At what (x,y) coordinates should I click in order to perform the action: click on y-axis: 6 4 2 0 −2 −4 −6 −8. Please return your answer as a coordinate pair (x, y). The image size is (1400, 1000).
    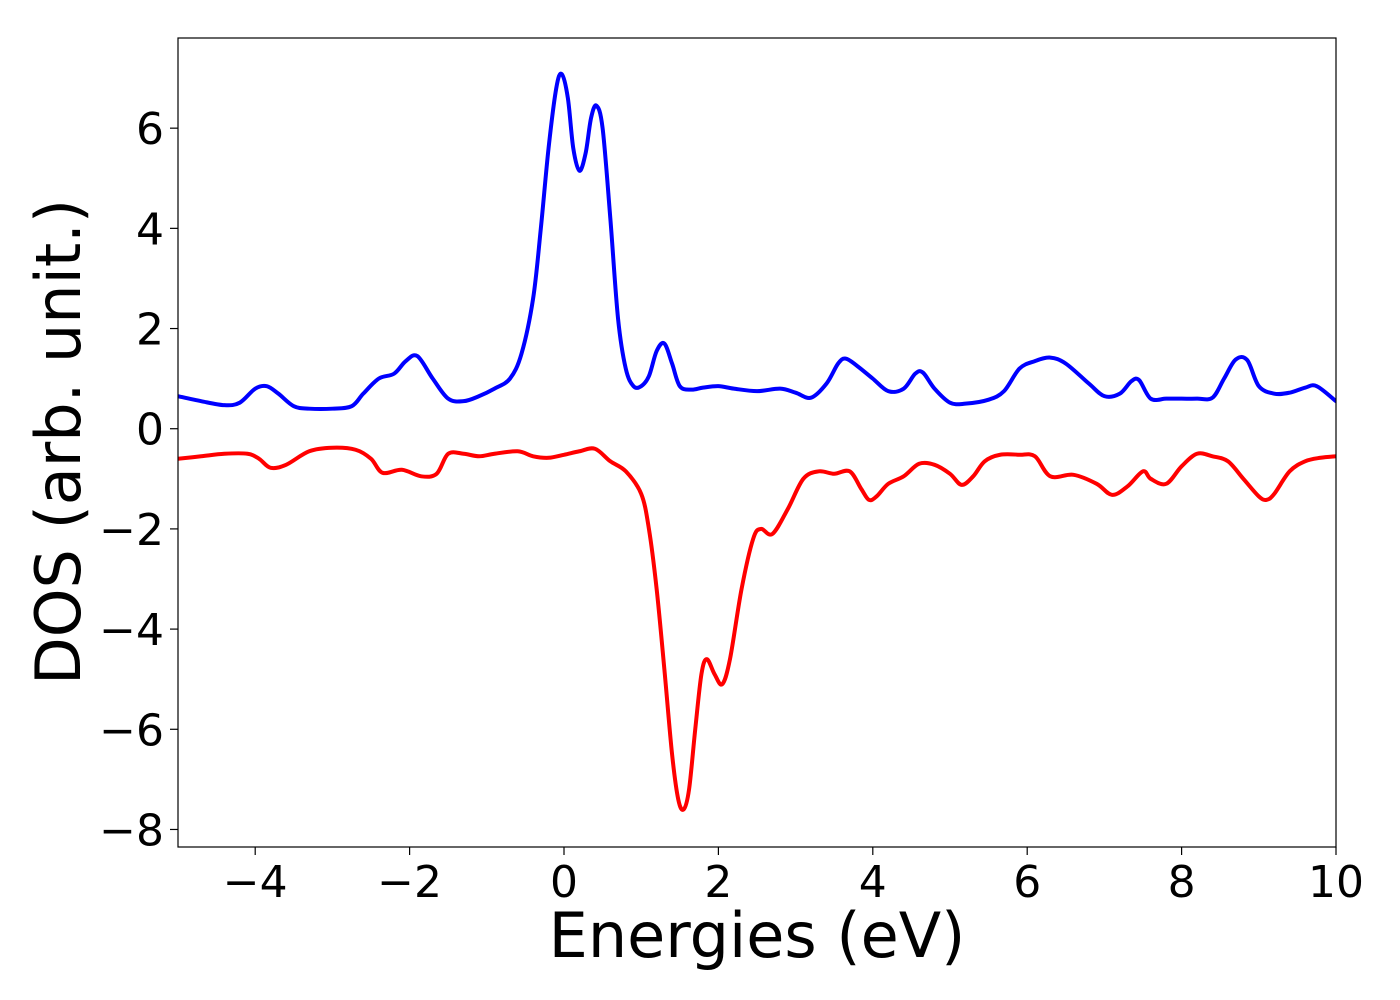
    Looking at the image, I should click on (138, 480).